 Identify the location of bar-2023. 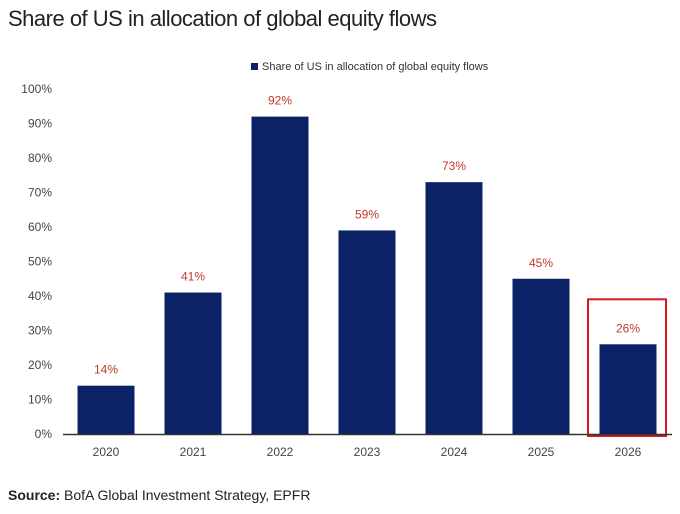
(367, 332).